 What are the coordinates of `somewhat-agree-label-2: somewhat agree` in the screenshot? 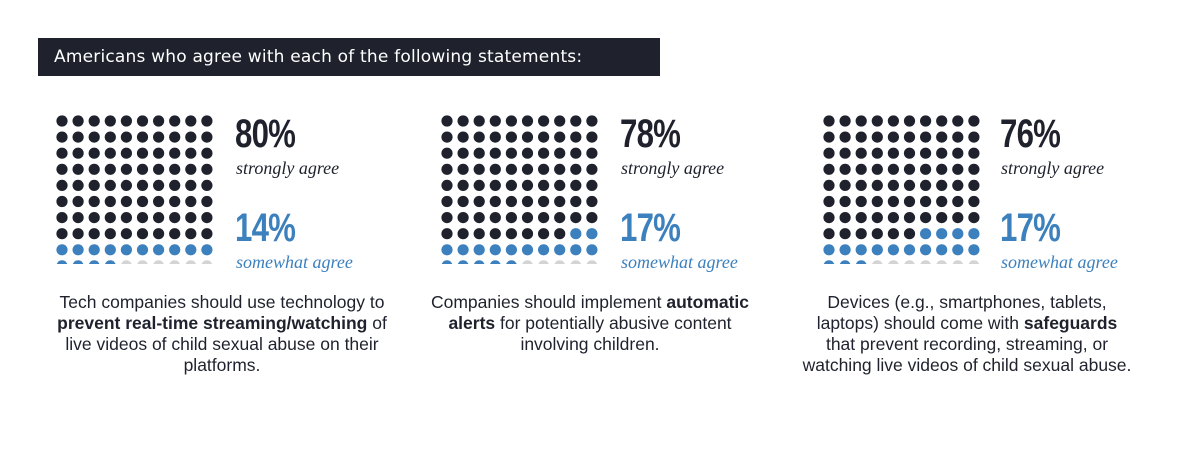 It's located at (679, 262).